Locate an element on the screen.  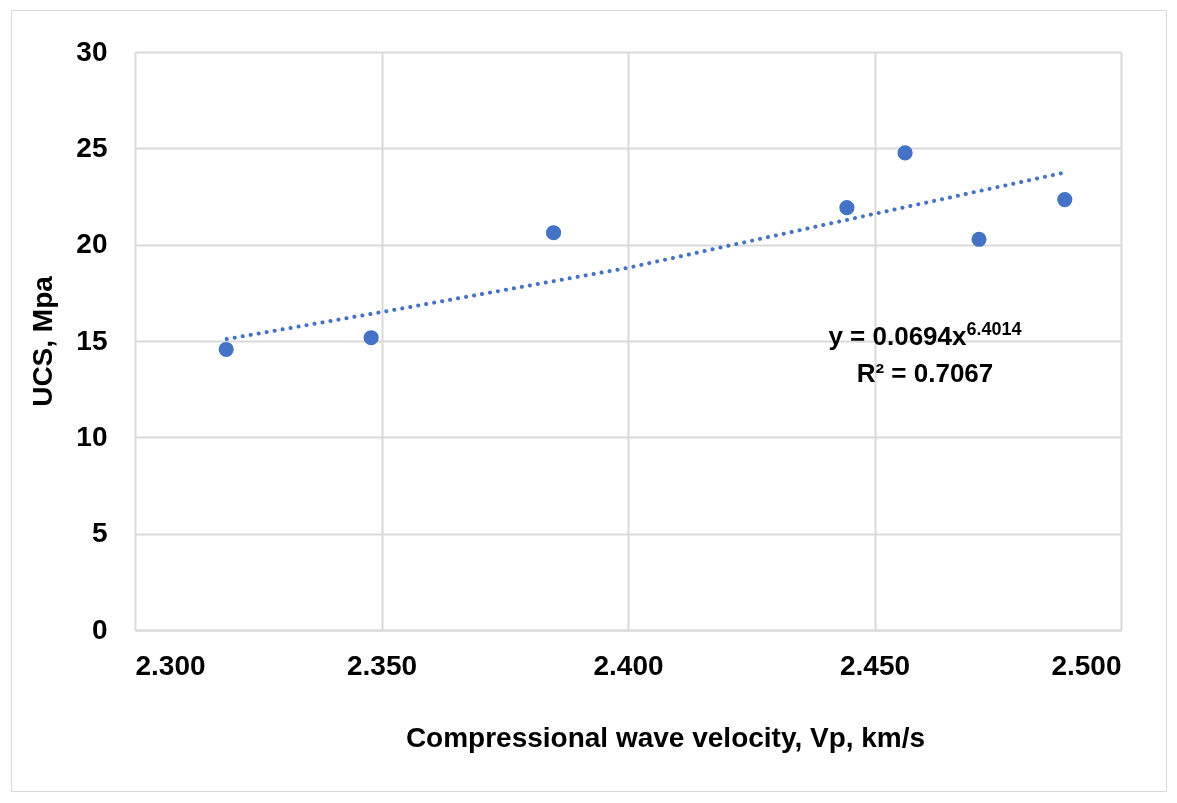
y-tick-label: 0 is located at coordinates (99, 629).